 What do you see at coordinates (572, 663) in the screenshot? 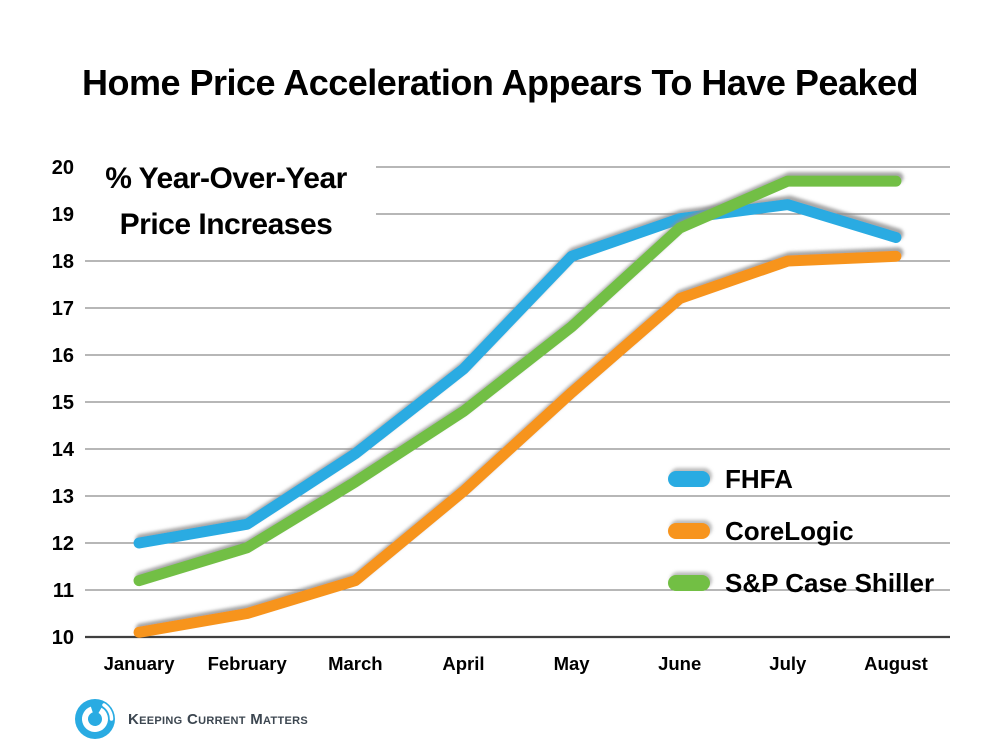
I see `x-axis-label-may: May` at bounding box center [572, 663].